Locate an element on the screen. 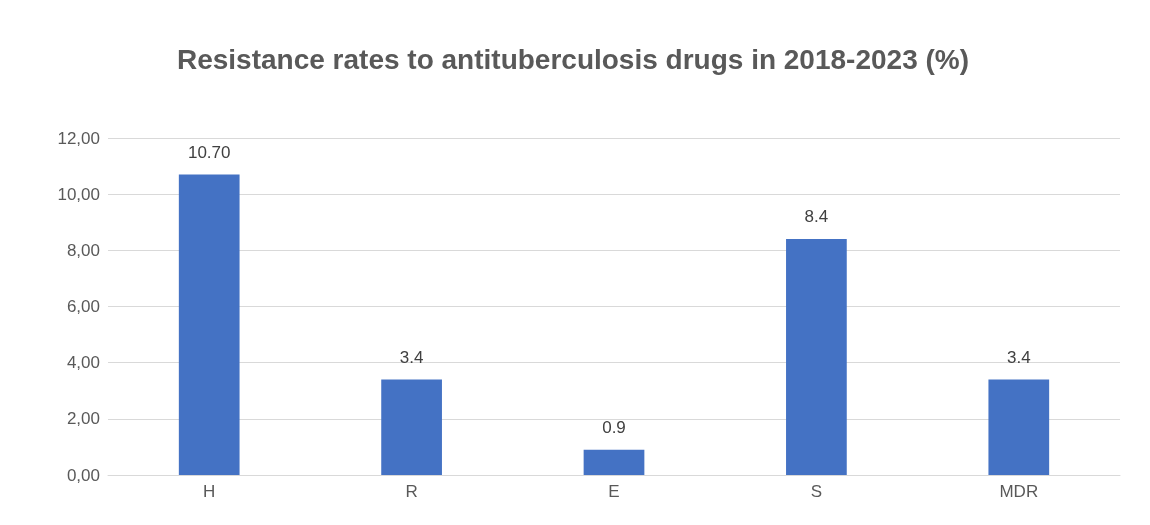 Image resolution: width=1150 pixels, height=525 pixels. y-tick-label: 2,00 is located at coordinates (83, 419).